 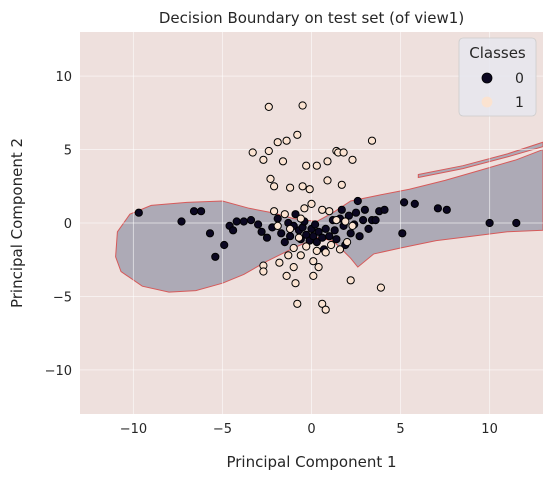 I want to click on legend-label-class-0: 0, so click(x=519, y=79).